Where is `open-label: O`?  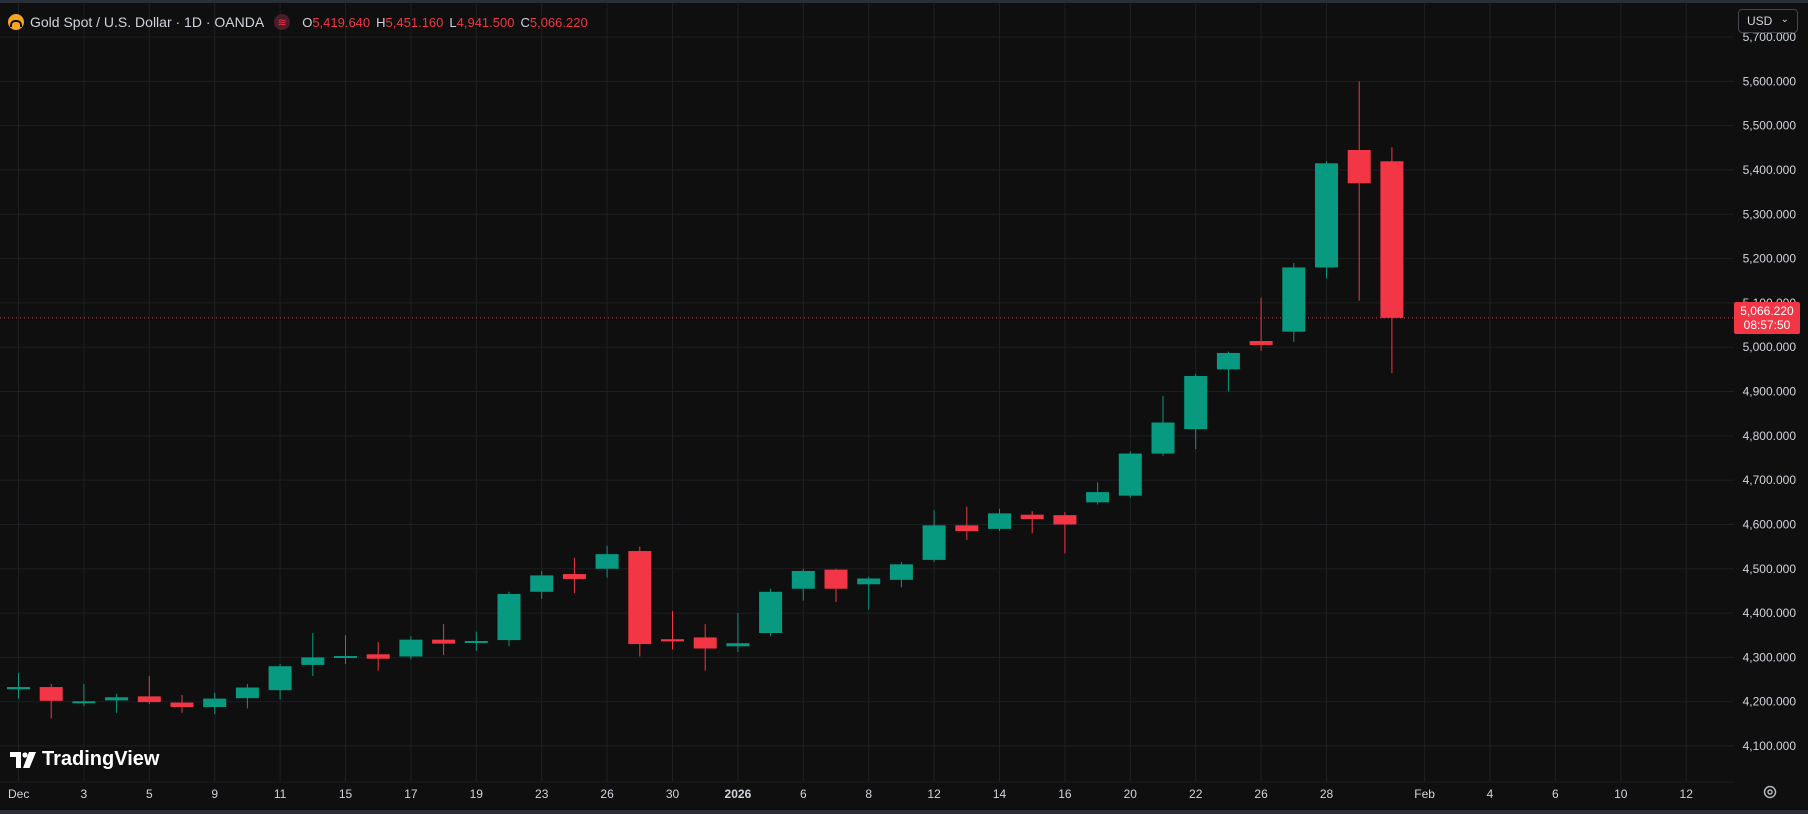
open-label: O is located at coordinates (307, 22).